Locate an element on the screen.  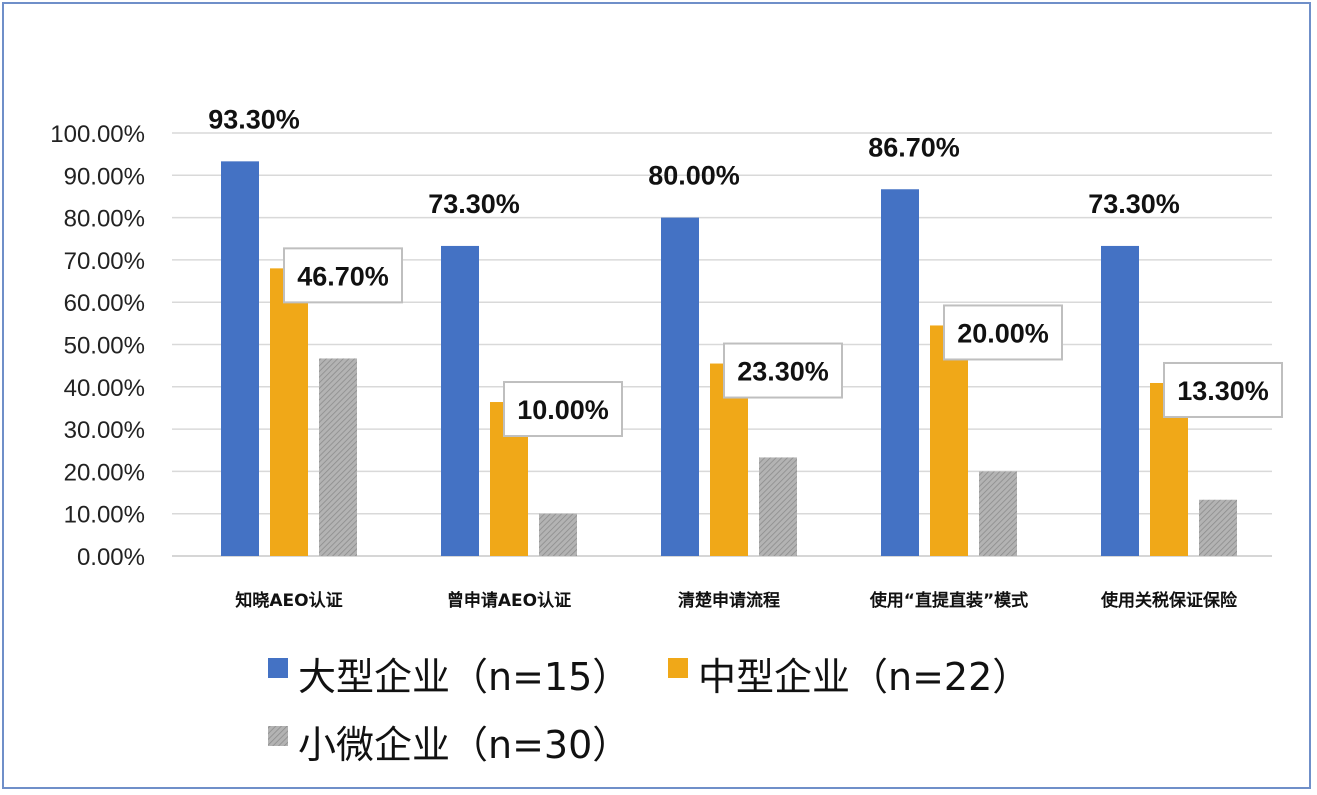
y-tick-label: 20.00% is located at coordinates (104, 472).